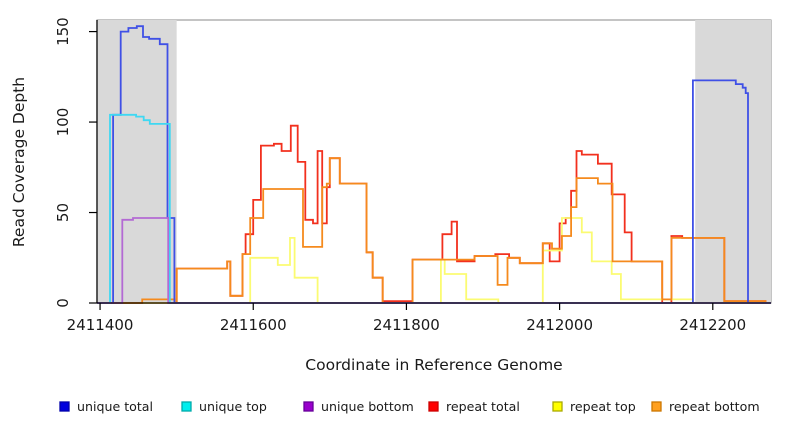 The image size is (792, 432). What do you see at coordinates (433, 365) in the screenshot?
I see `x-axis-title: Coordinate in Reference Genome` at bounding box center [433, 365].